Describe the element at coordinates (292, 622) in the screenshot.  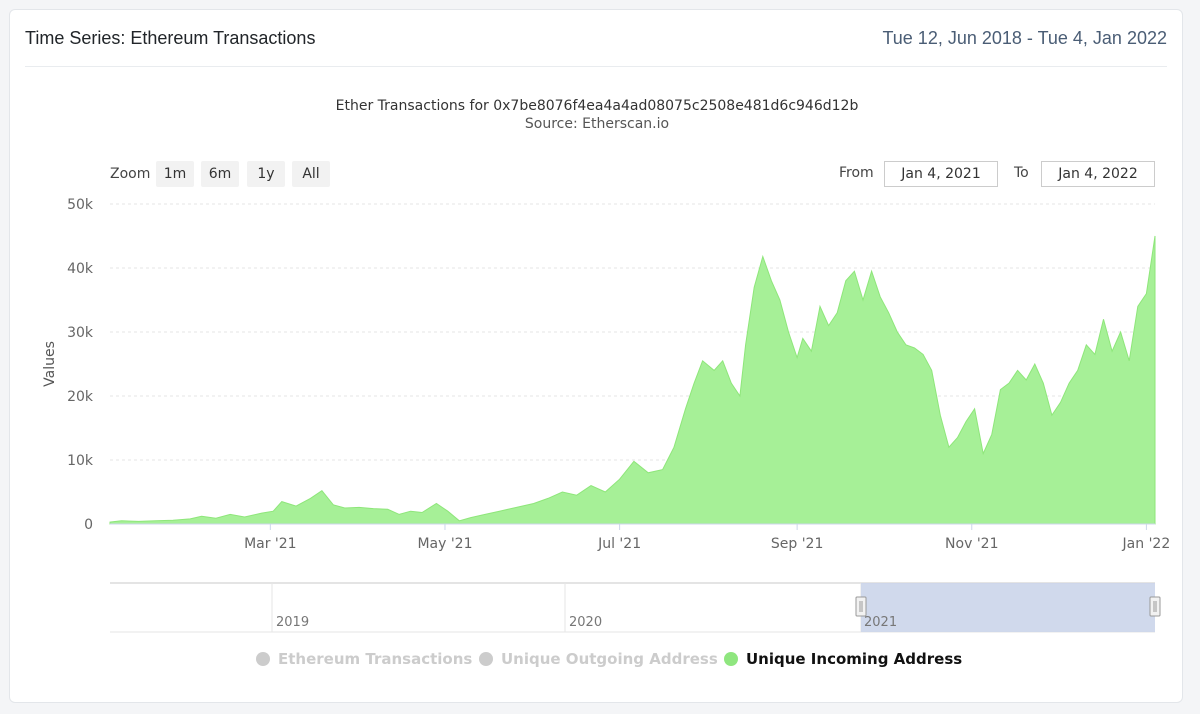
I see `navigator-label-2019: 2019` at that location.